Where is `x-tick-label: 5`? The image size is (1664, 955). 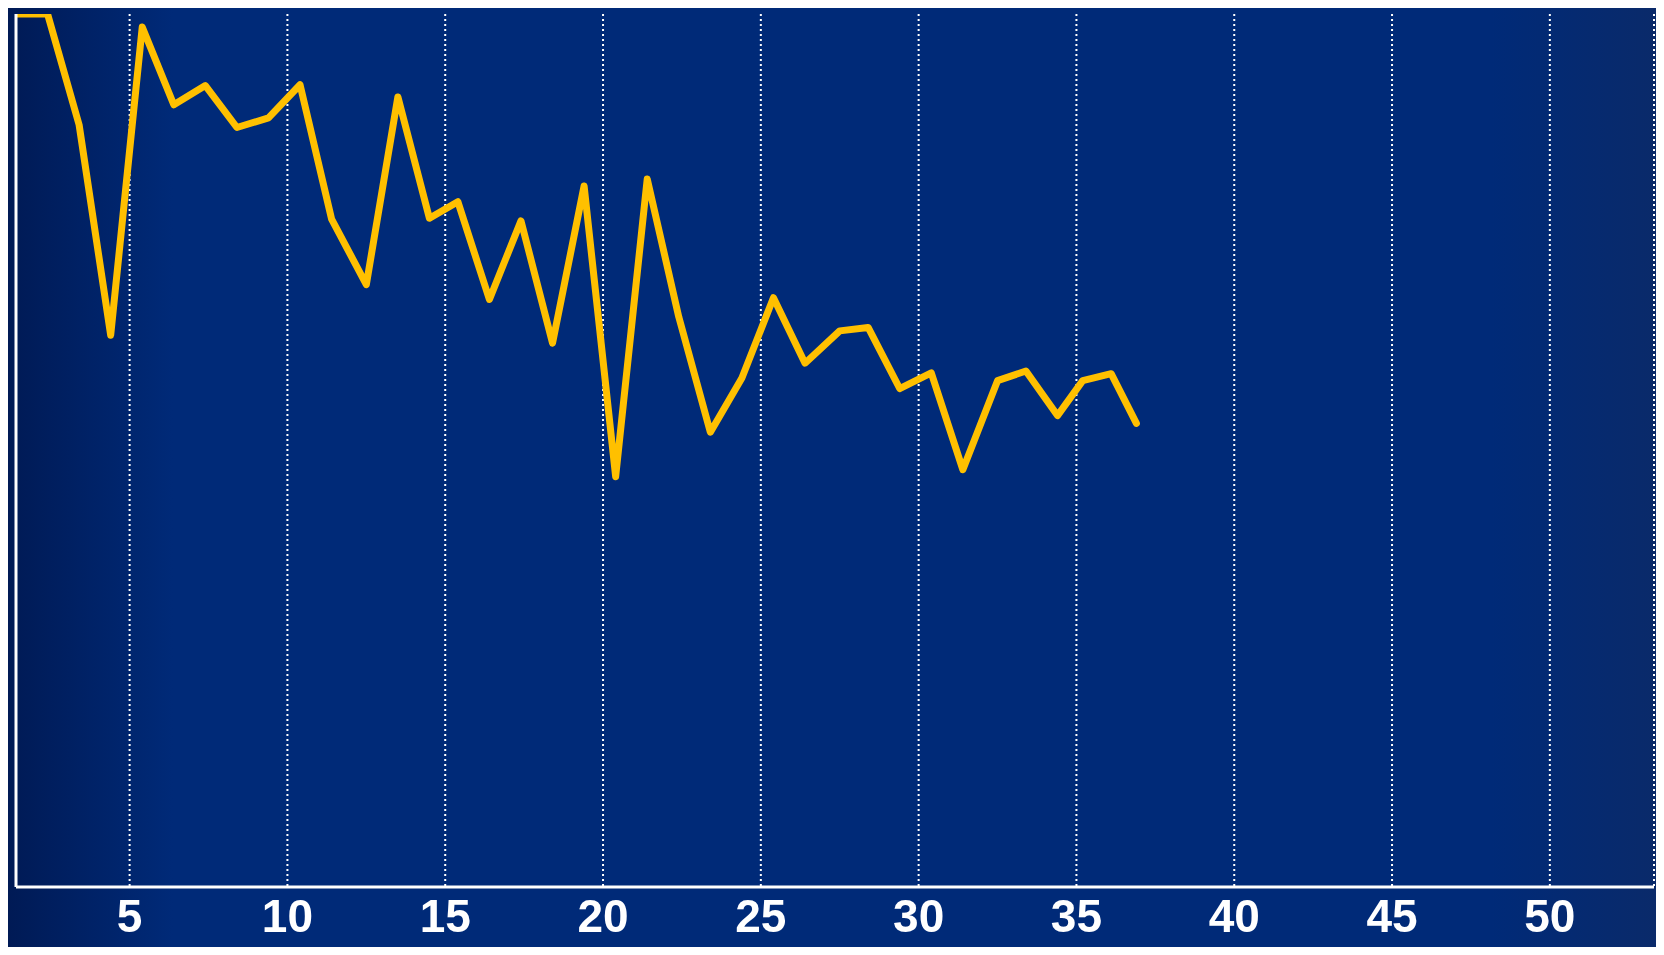
x-tick-label: 5 is located at coordinates (129, 915).